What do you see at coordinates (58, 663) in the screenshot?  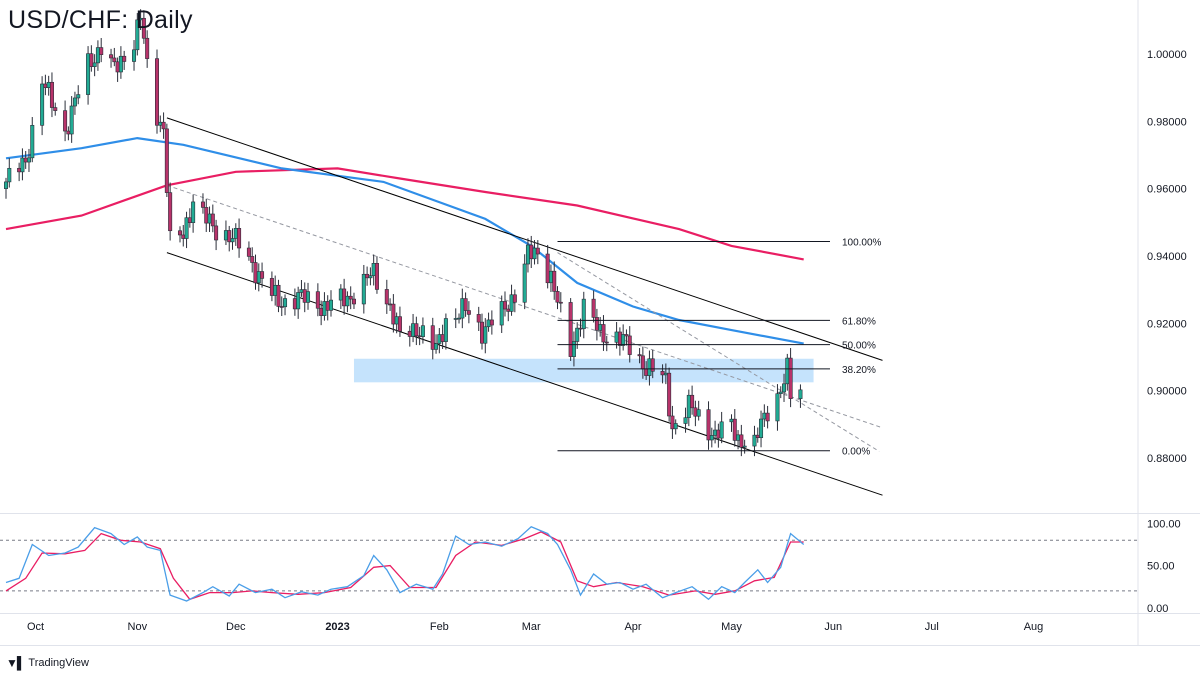 I see `brand-name: TradingView` at bounding box center [58, 663].